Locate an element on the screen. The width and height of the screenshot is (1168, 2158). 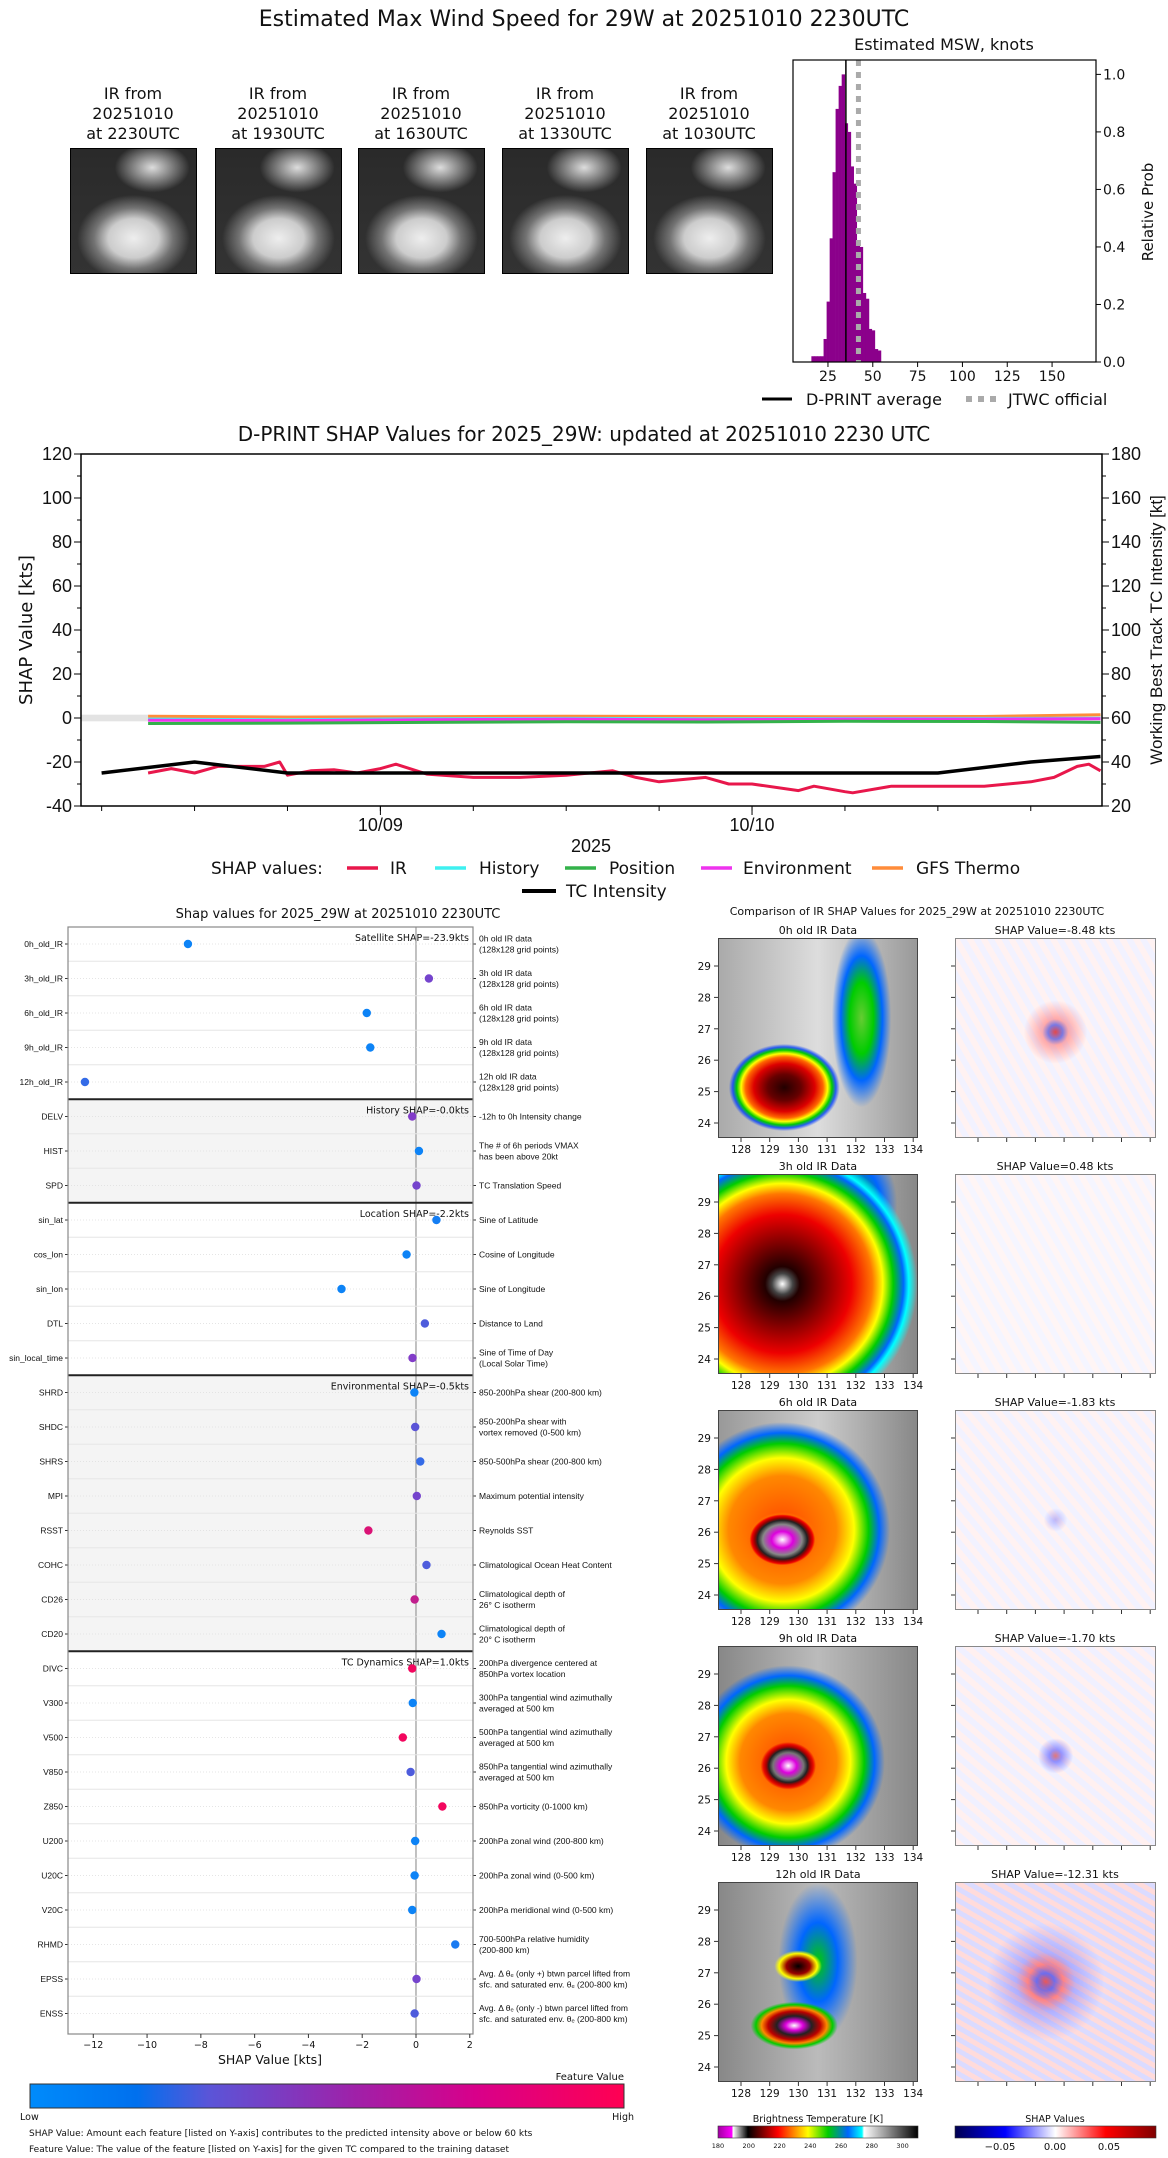
shap-panel-title: SHAP Value=-1.83 kts is located at coordinates (1055, 1402).